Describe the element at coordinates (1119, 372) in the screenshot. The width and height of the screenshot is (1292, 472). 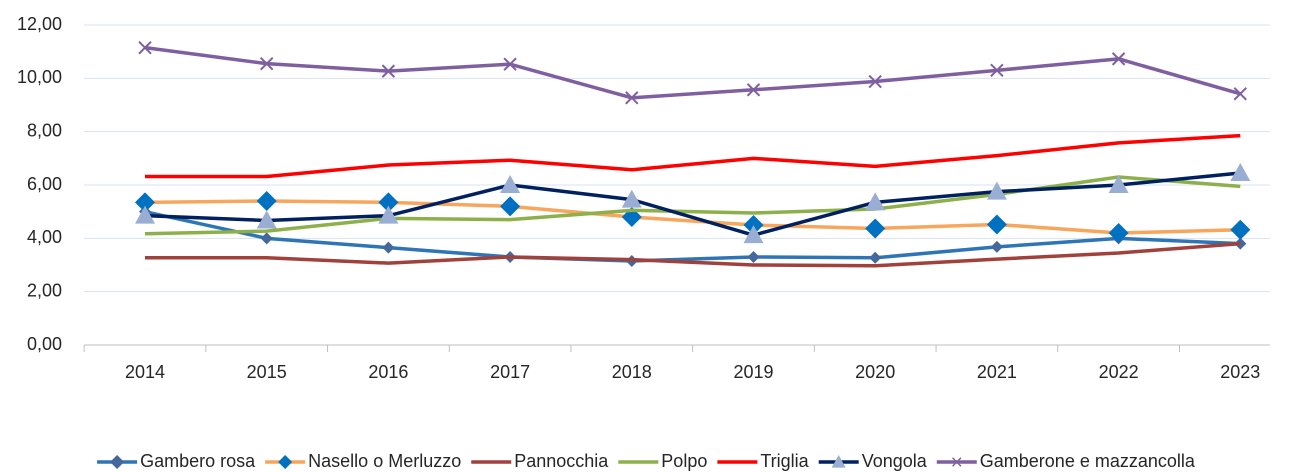
I see `x-tick-label: 2022` at that location.